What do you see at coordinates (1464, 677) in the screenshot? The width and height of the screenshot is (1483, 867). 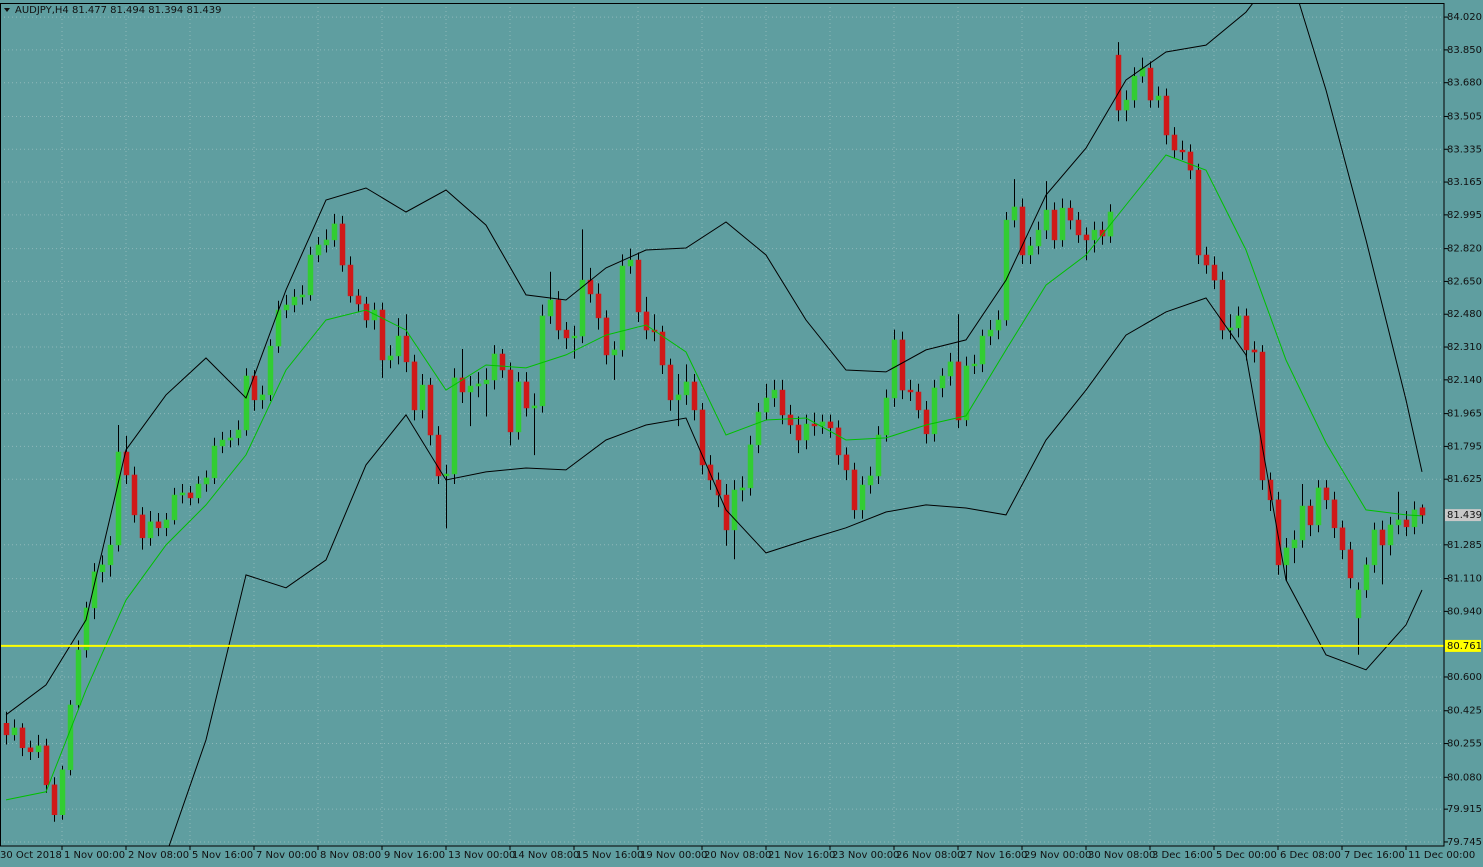 I see `y-tick-label: 80.600` at bounding box center [1464, 677].